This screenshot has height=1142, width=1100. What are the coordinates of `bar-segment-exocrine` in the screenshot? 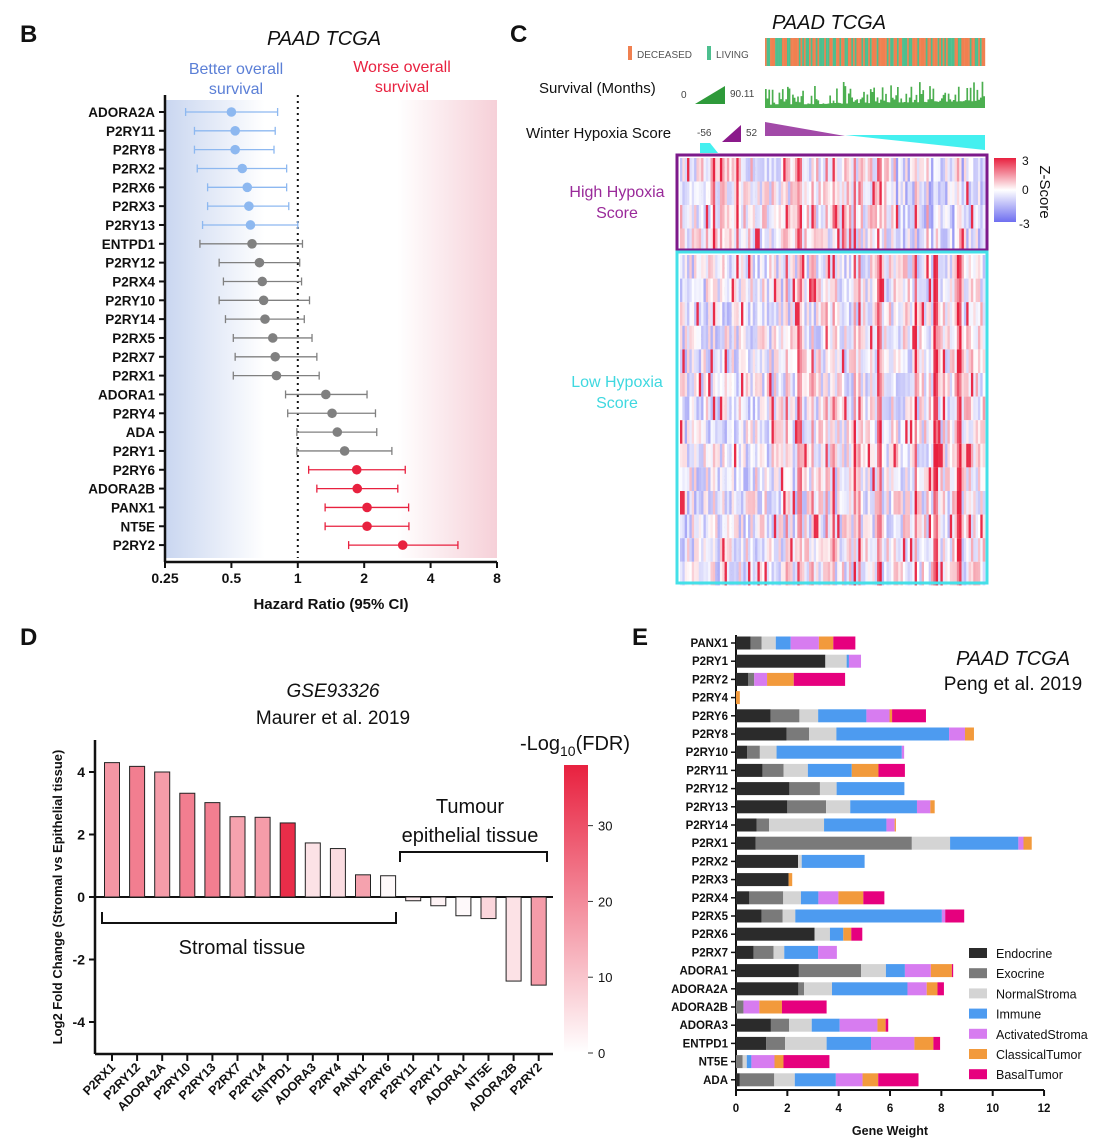 It's located at (773, 770).